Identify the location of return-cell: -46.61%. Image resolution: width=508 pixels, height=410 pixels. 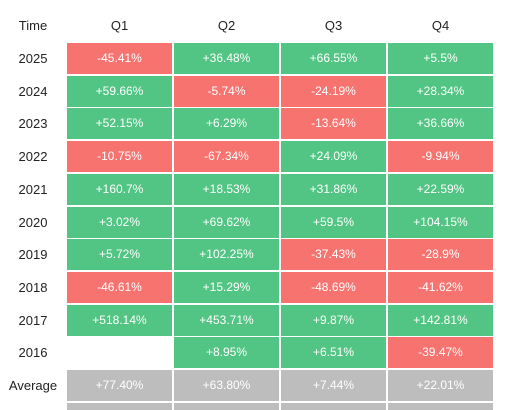
(119, 287).